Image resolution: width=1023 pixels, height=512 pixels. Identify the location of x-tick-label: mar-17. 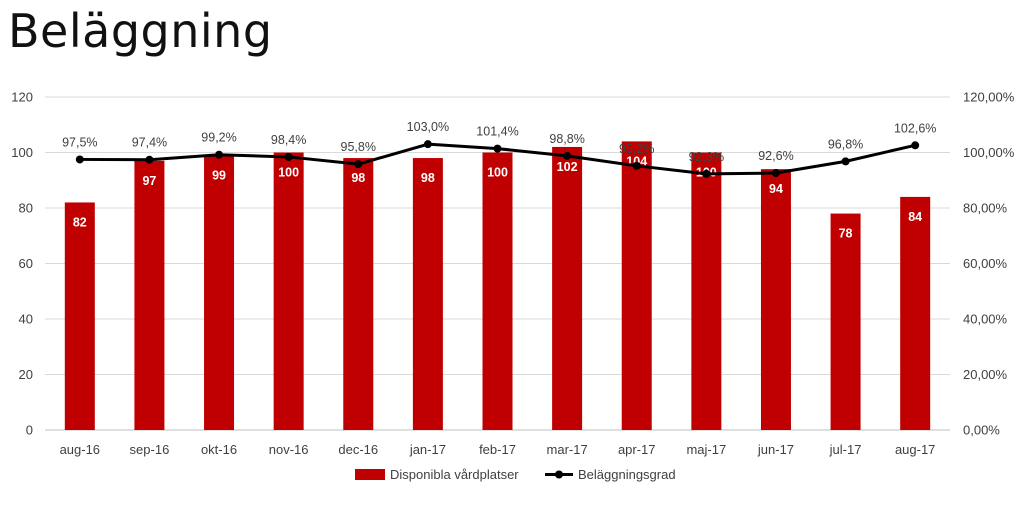
(567, 449).